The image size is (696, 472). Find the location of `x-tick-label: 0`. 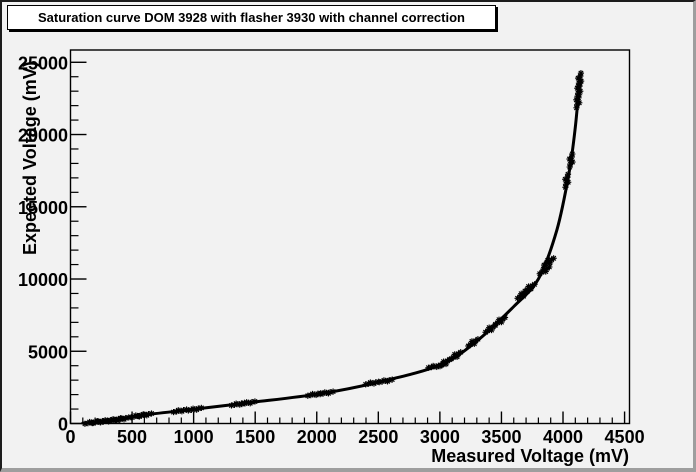

x-tick-label: 0 is located at coordinates (70, 437).